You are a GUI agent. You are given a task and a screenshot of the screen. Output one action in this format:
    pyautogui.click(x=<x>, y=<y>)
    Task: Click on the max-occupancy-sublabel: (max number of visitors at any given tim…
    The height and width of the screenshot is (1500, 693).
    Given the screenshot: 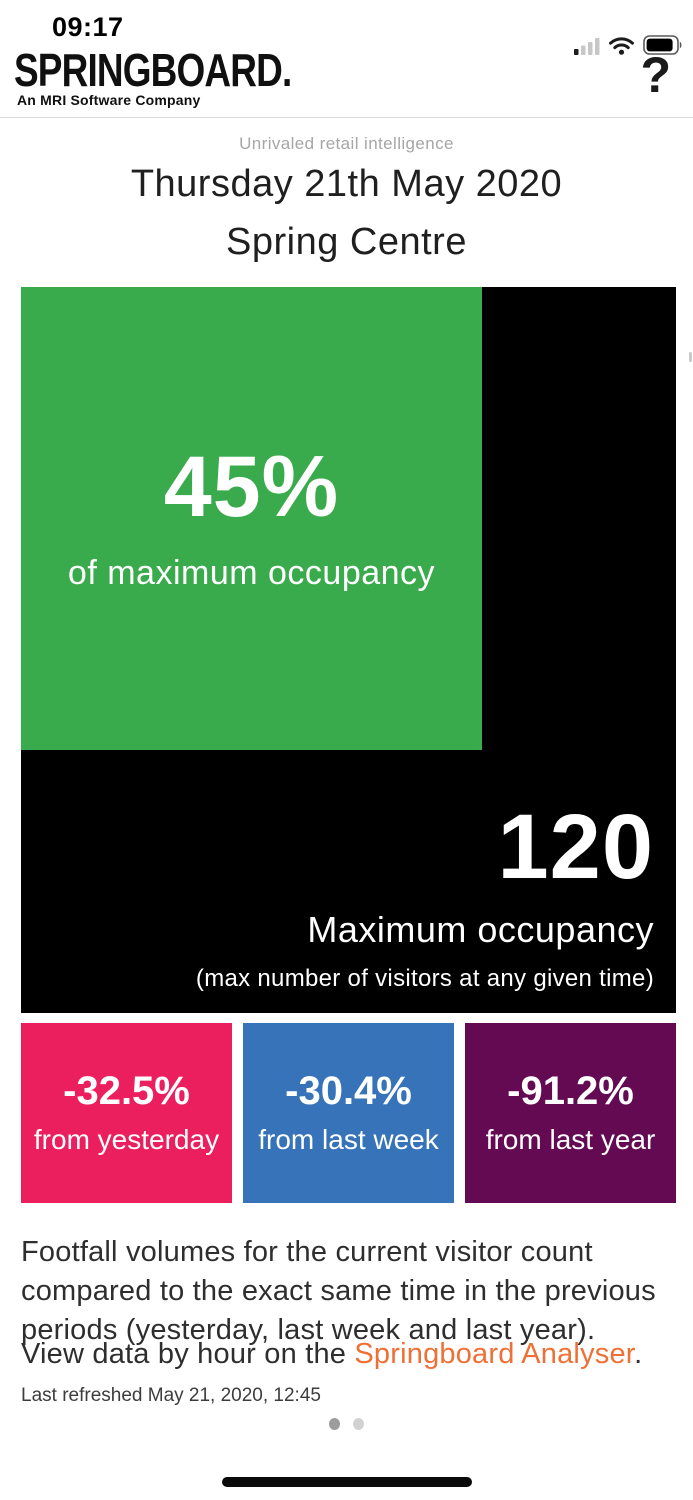 What is the action you would take?
    pyautogui.click(x=424, y=978)
    